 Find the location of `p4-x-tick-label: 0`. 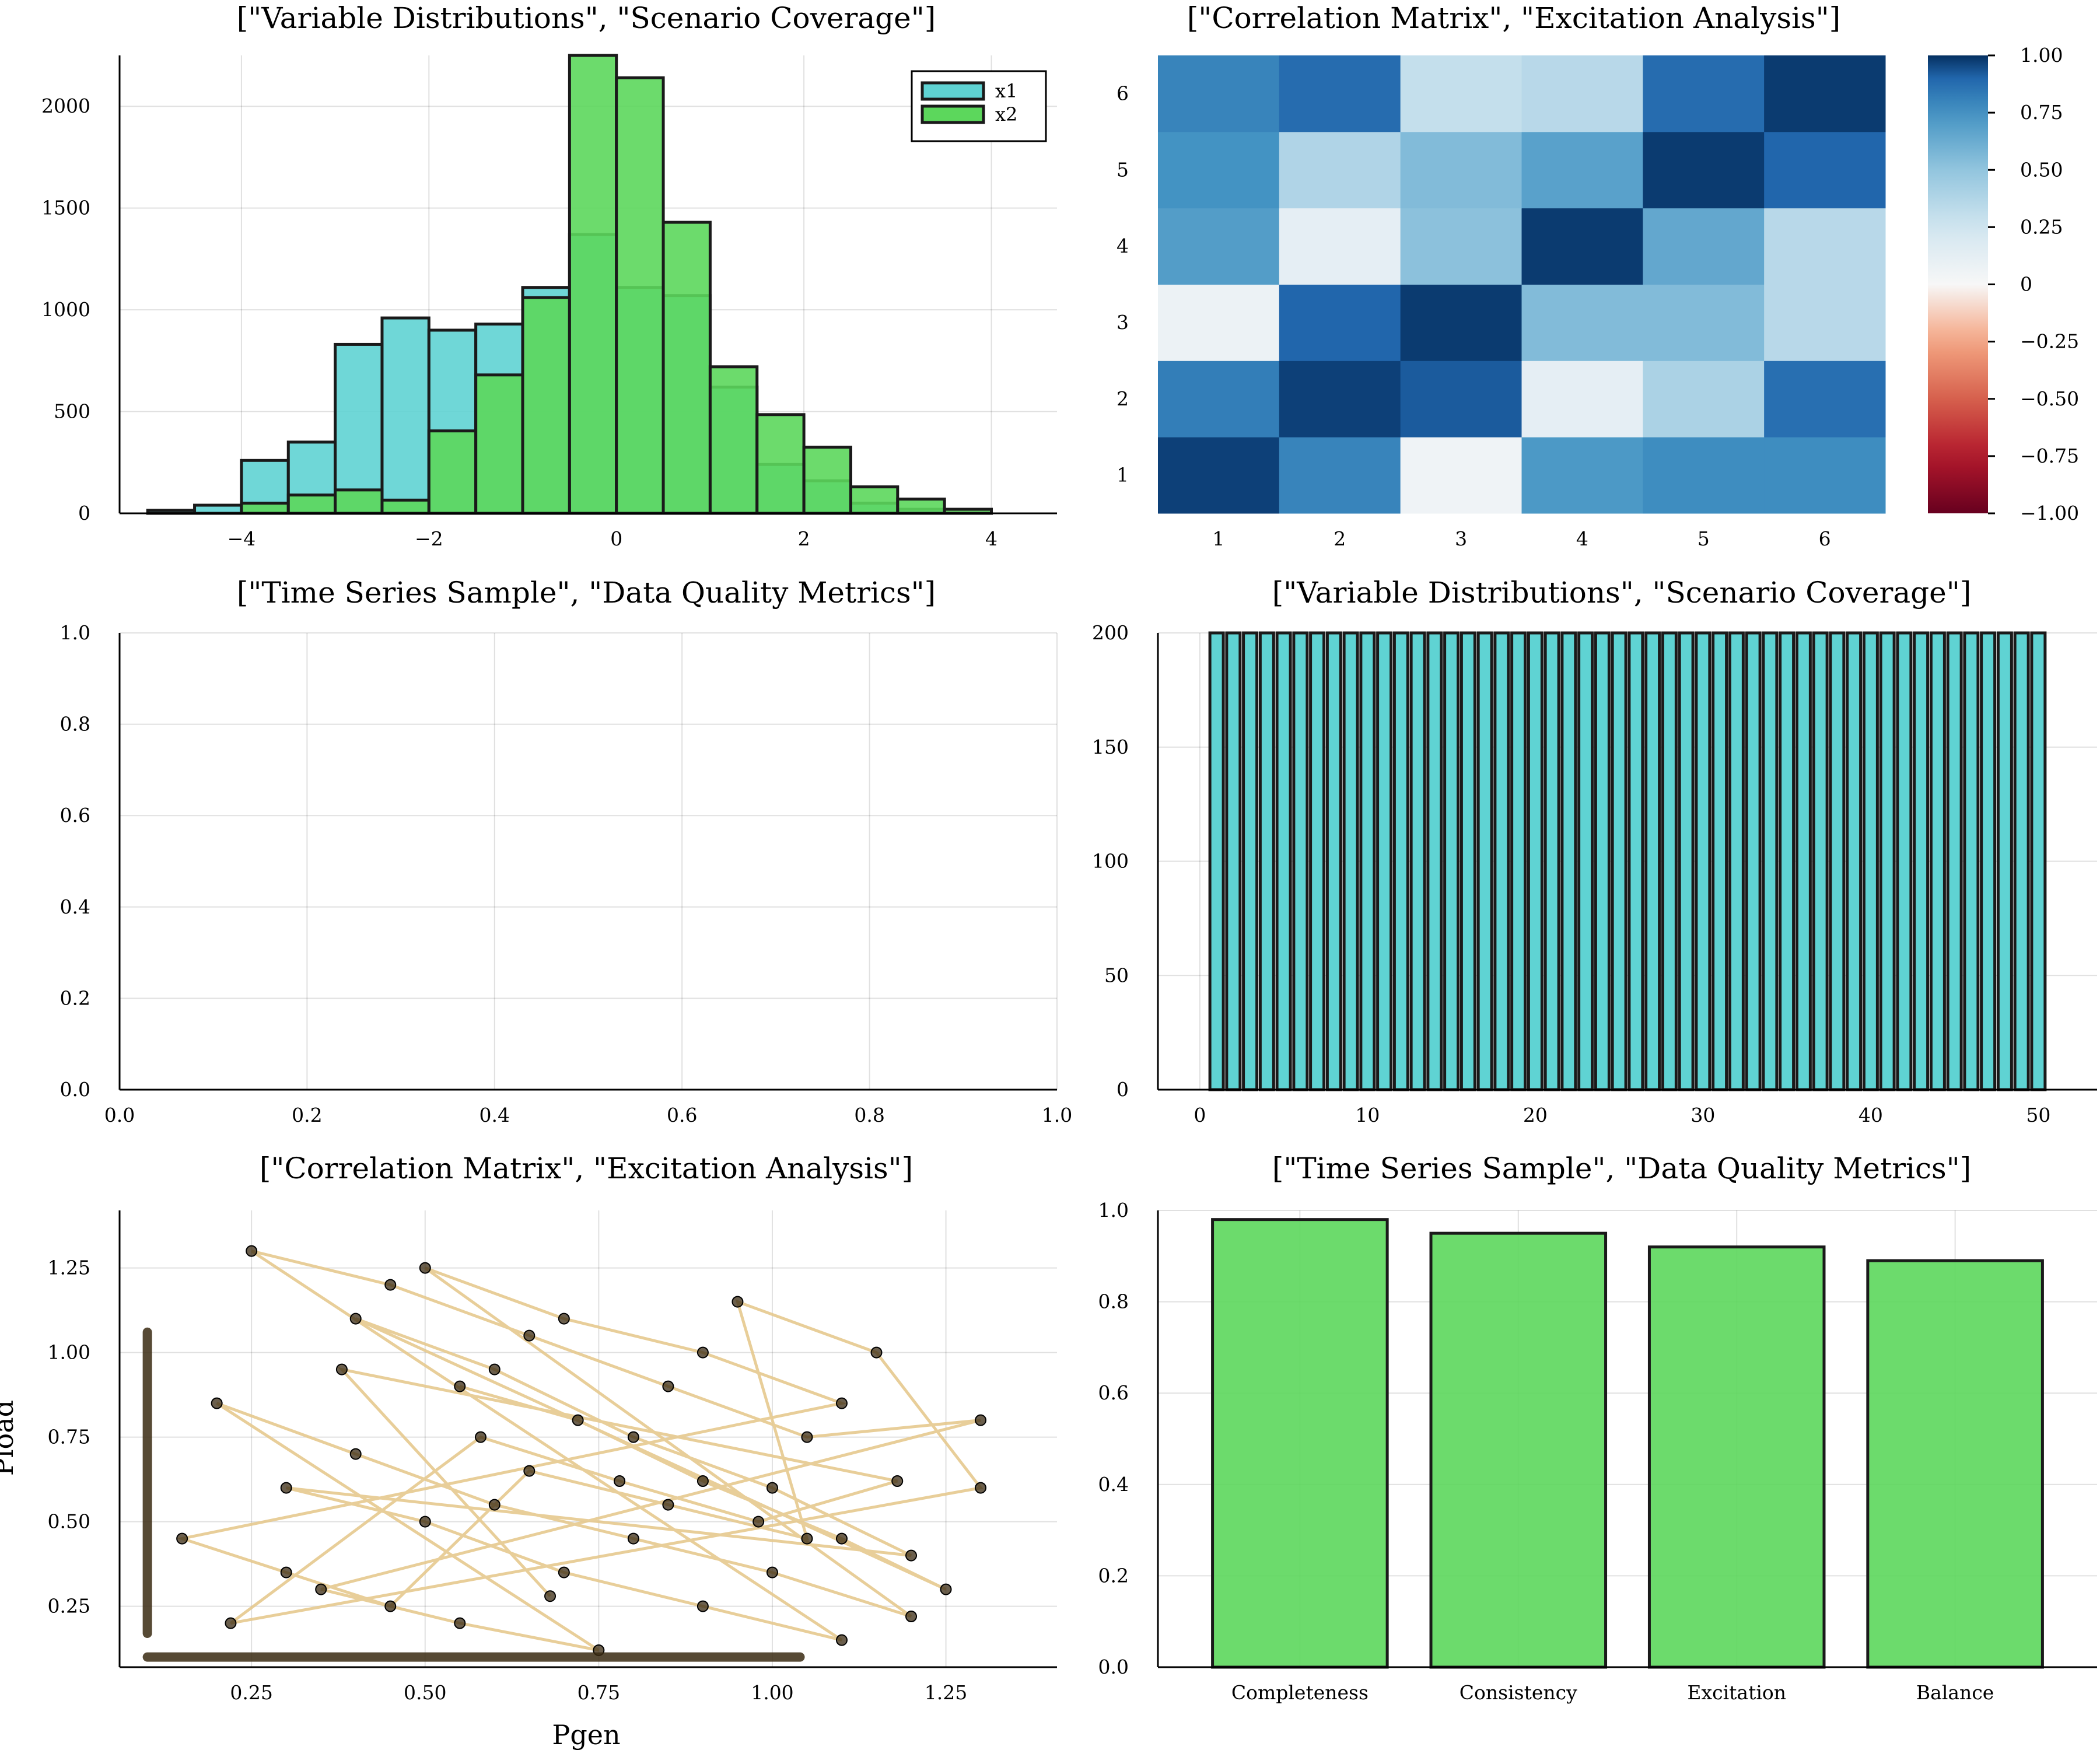

p4-x-tick-label: 0 is located at coordinates (1200, 1115).